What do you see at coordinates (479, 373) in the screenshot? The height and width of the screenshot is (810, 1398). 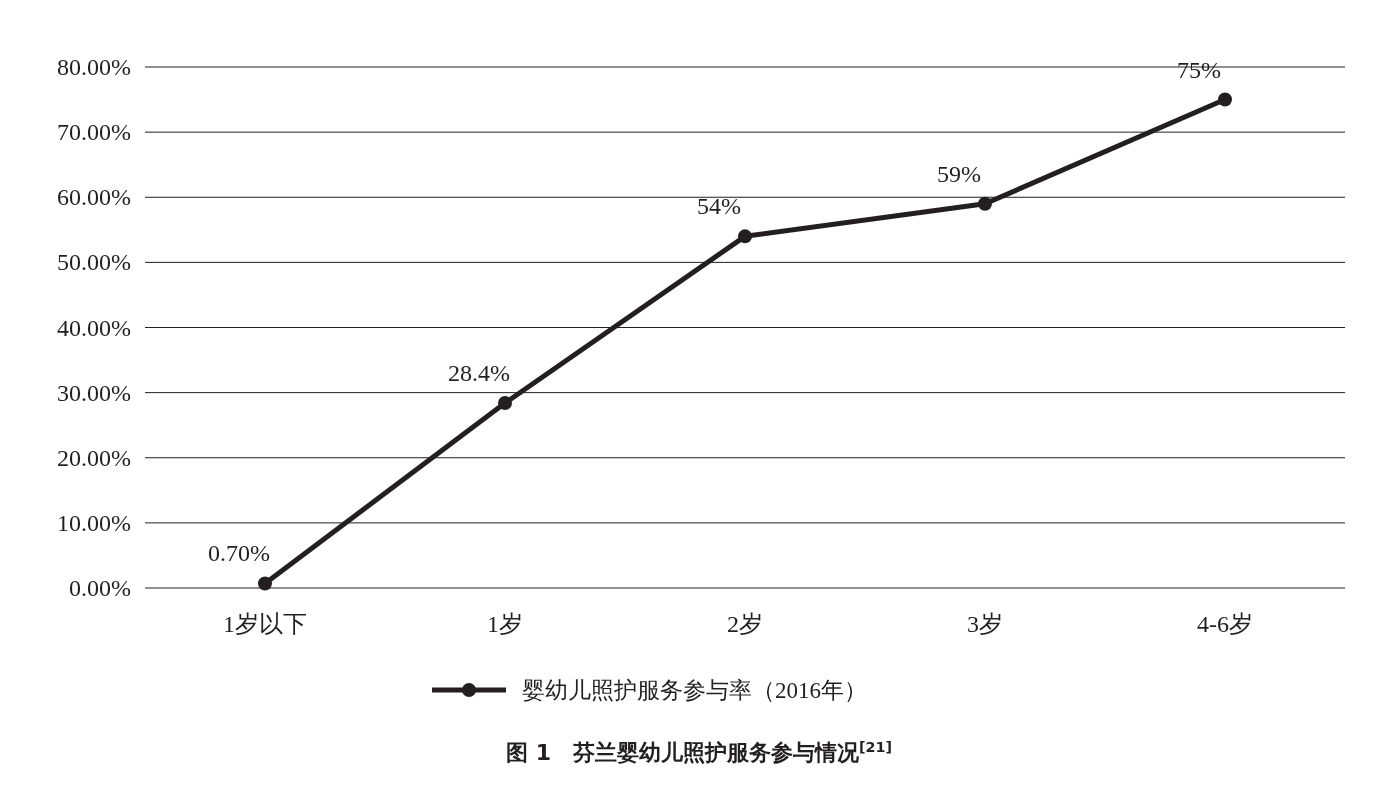 I see `data-label: 28.4%` at bounding box center [479, 373].